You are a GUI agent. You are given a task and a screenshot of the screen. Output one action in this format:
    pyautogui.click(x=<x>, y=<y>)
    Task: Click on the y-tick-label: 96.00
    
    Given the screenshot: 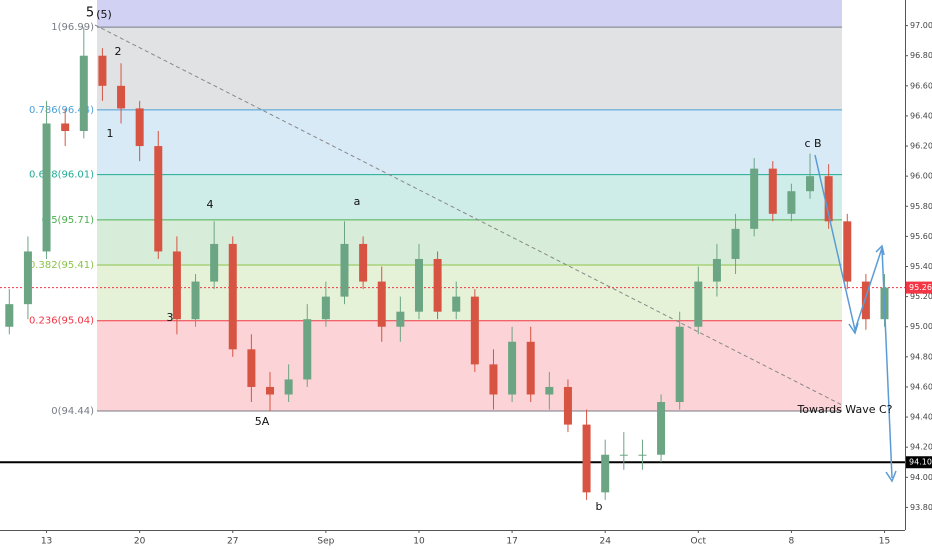 What is the action you would take?
    pyautogui.click(x=921, y=176)
    